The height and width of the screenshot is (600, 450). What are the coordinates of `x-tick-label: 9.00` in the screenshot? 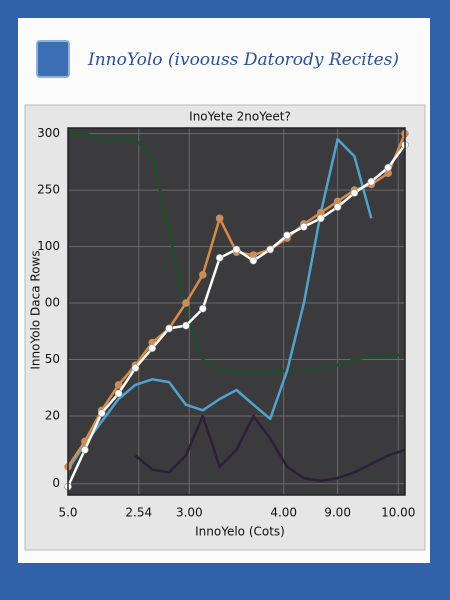 It's located at (337, 513).